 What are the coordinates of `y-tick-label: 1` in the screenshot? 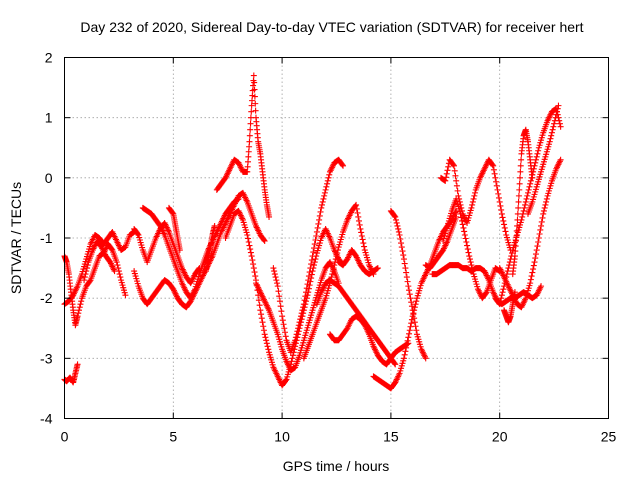 It's located at (49, 118).